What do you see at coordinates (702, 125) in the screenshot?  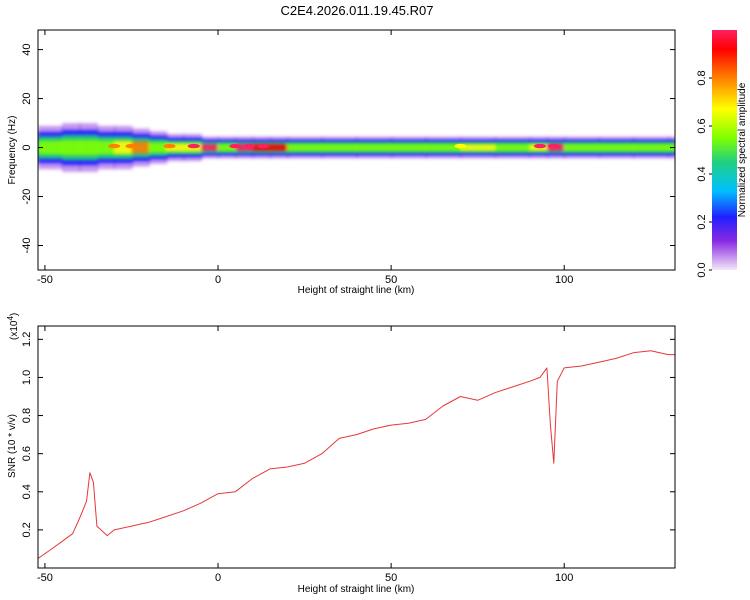 I see `colorbar-tick-label: 0.6` at bounding box center [702, 125].